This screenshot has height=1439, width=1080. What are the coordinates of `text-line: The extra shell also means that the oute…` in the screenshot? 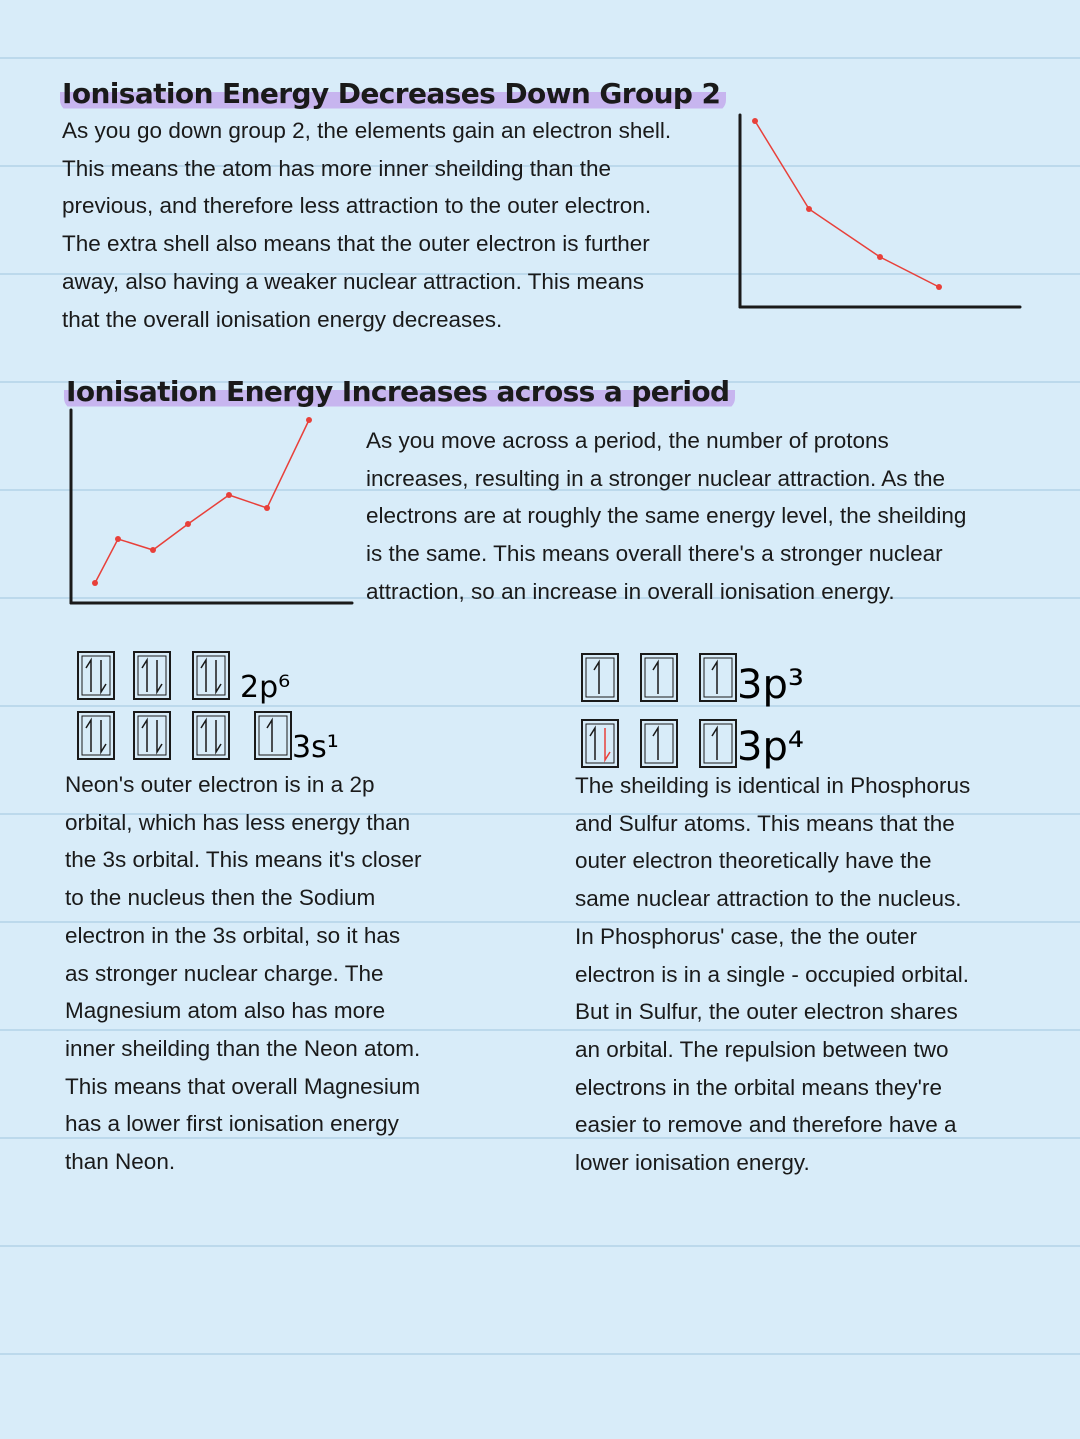 It's located at (356, 244).